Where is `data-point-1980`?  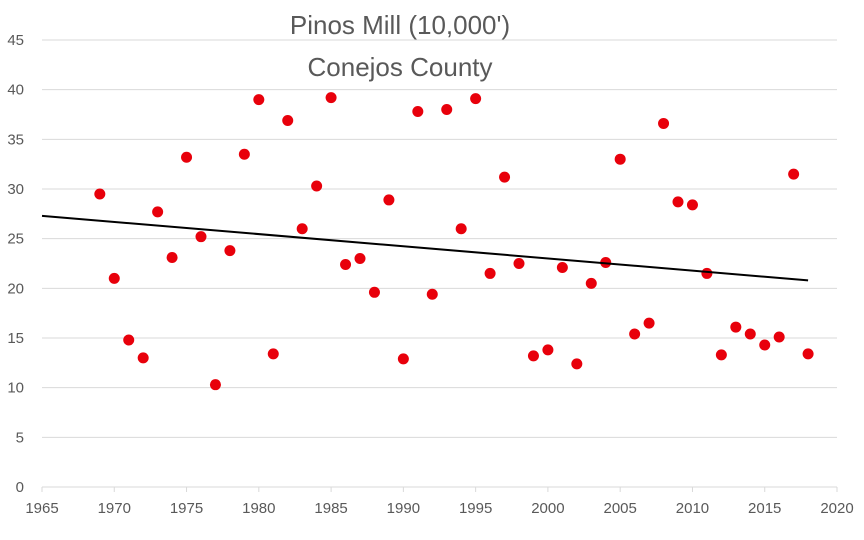
data-point-1980 is located at coordinates (259, 100).